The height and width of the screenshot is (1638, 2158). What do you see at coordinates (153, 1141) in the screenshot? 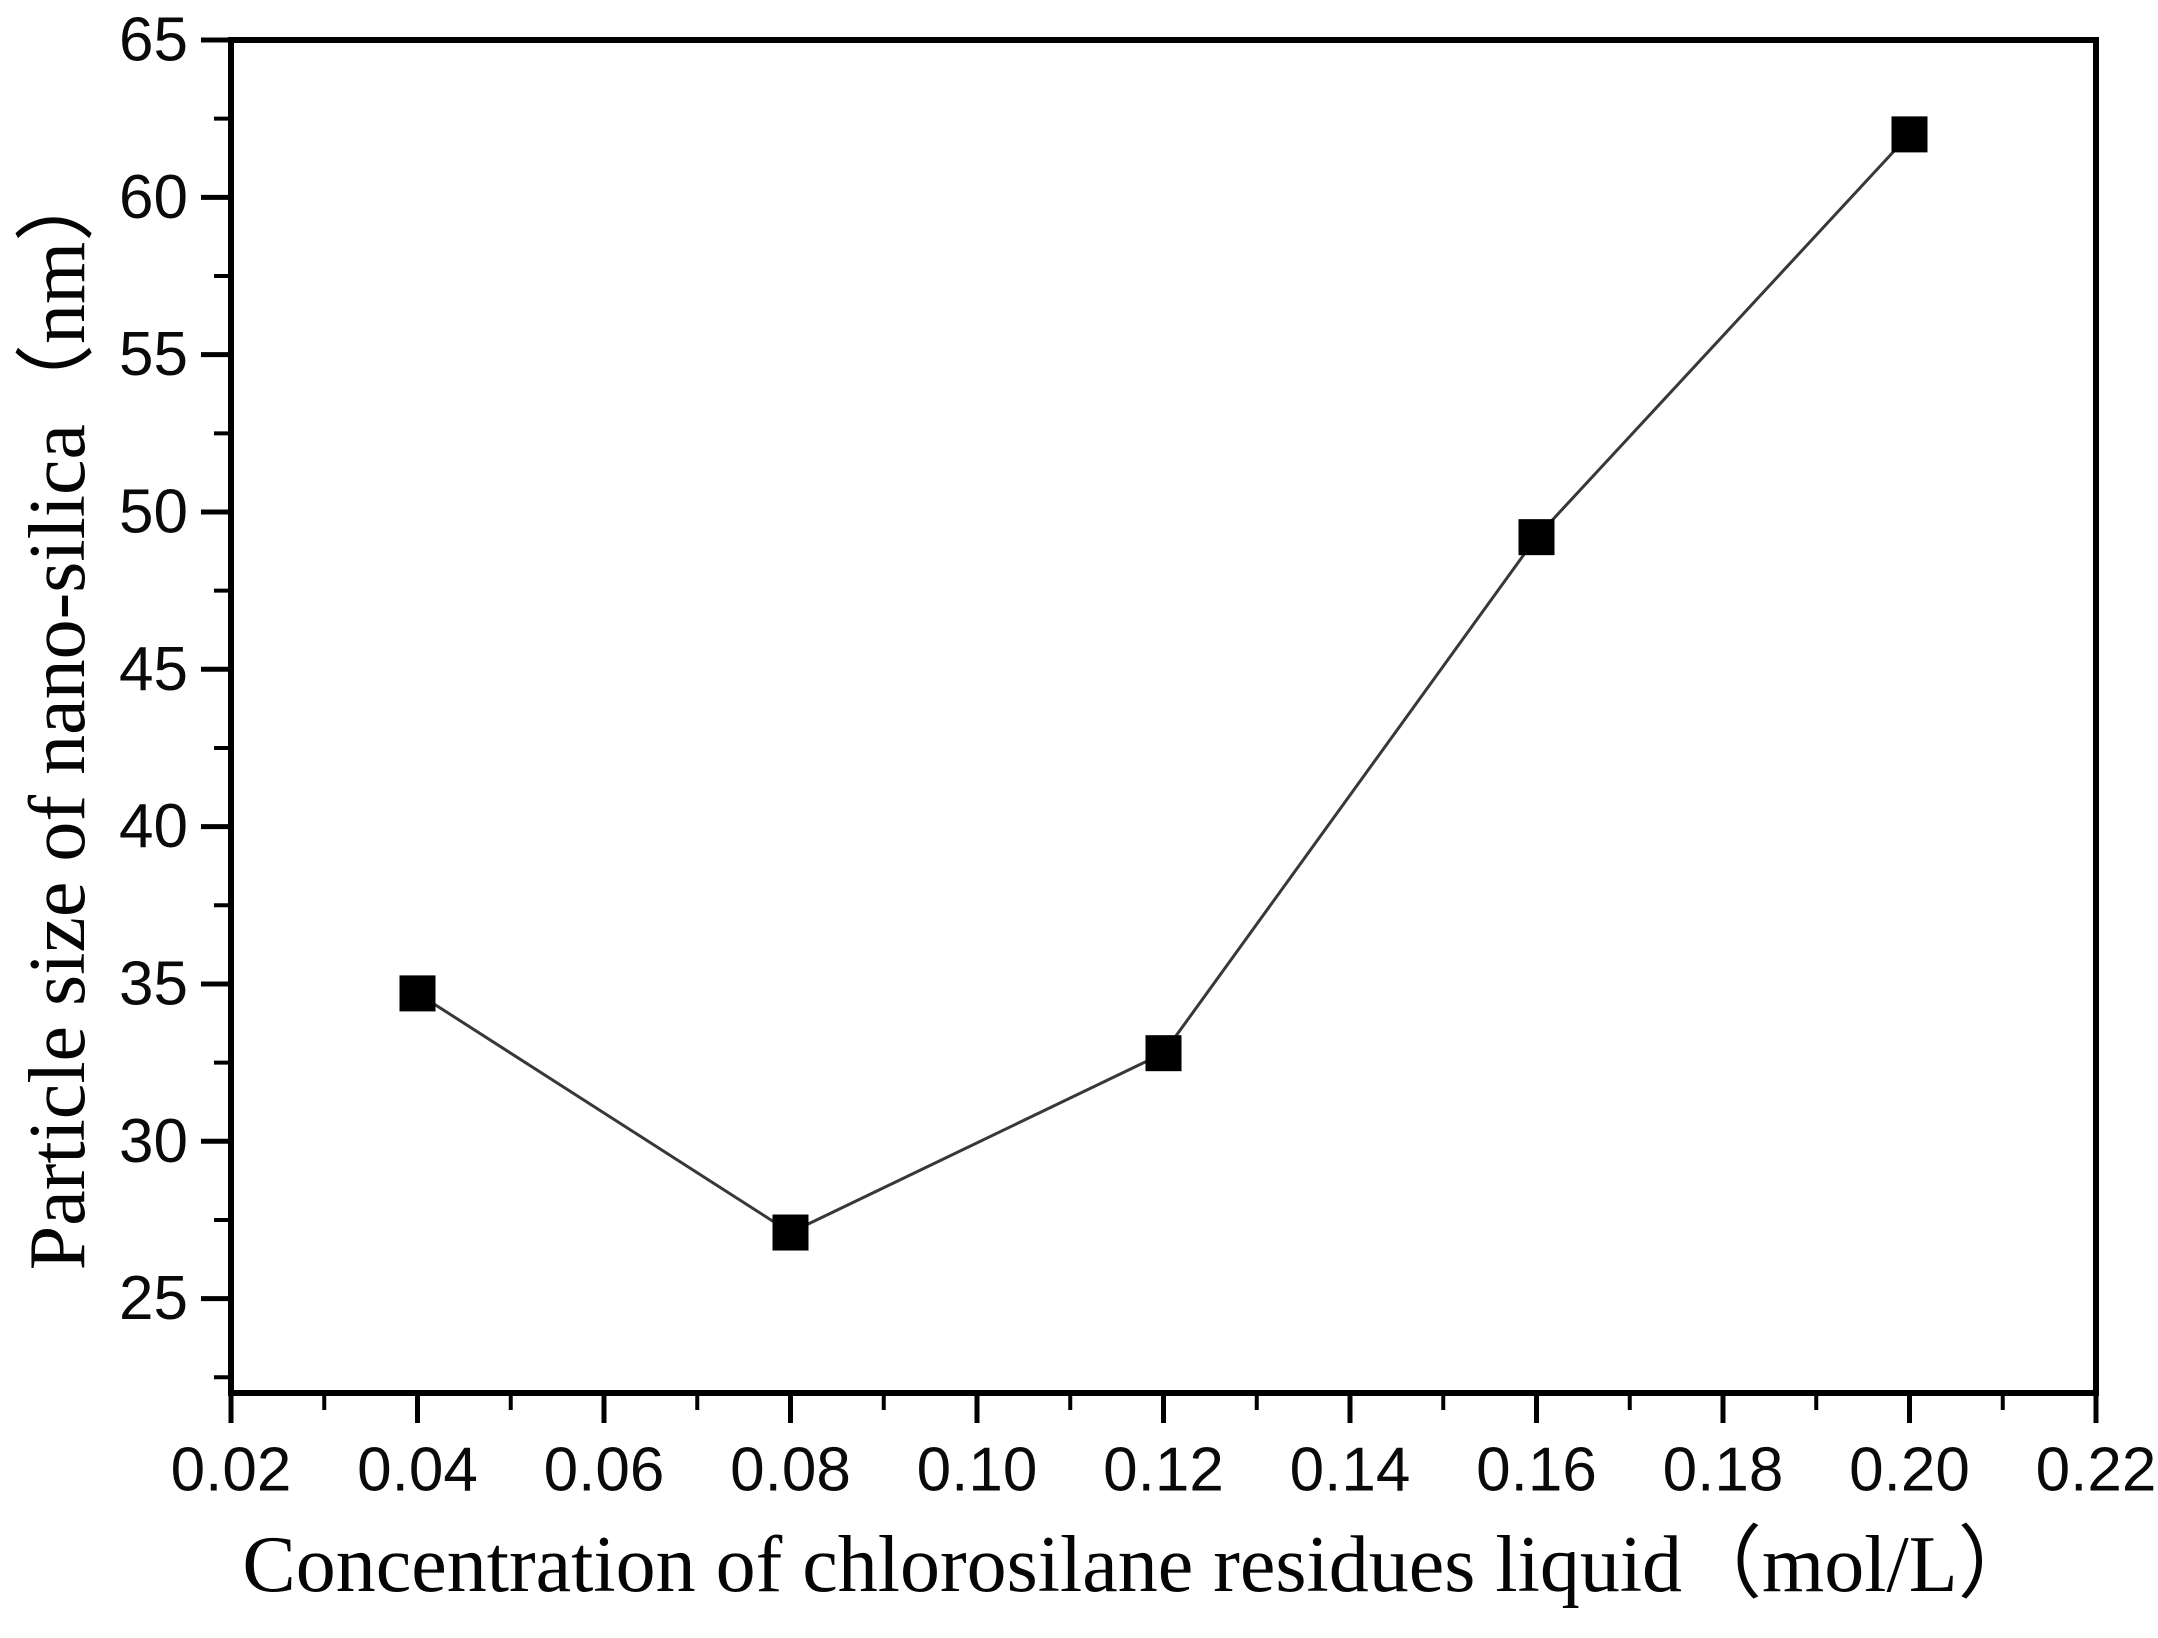
I see `y-tick-label: 30` at bounding box center [153, 1141].